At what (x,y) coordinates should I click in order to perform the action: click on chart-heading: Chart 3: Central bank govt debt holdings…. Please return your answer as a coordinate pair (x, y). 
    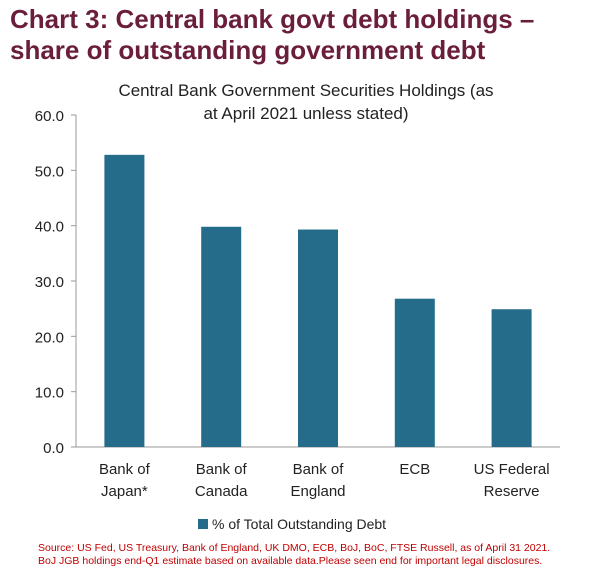
    Looking at the image, I should click on (297, 35).